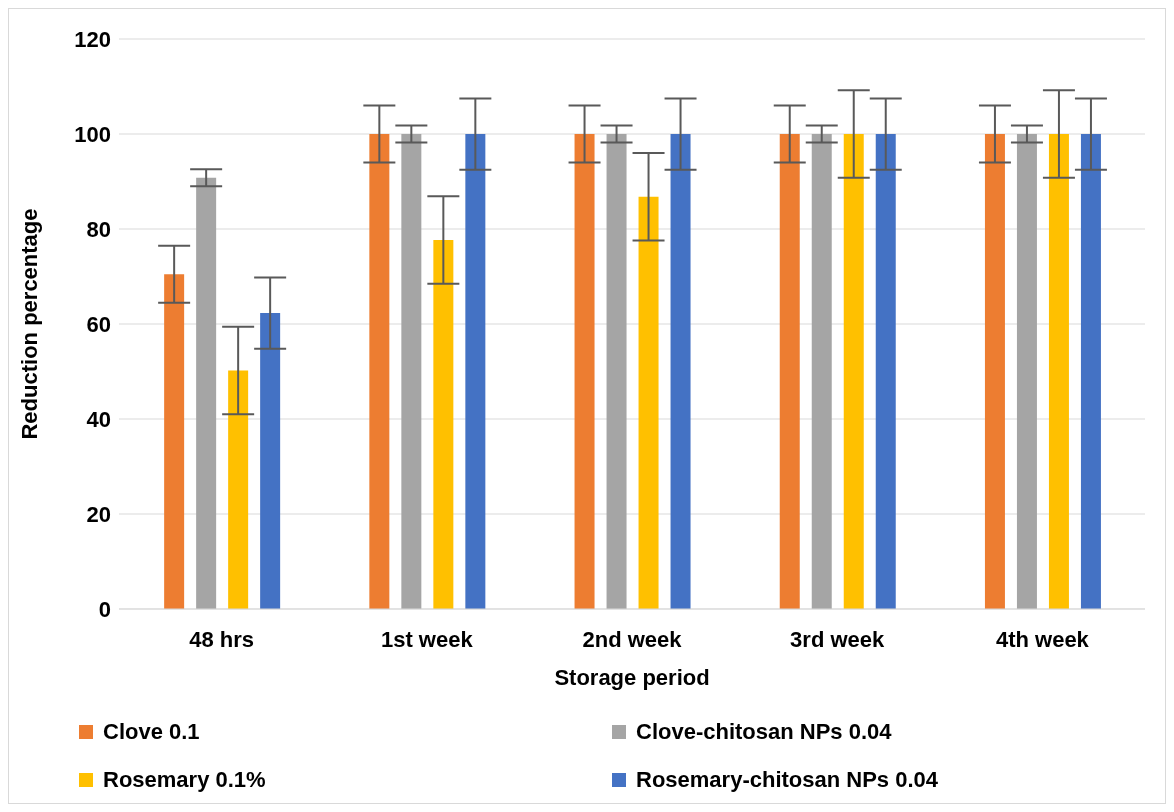  I want to click on y-tick-label: 80, so click(98, 229).